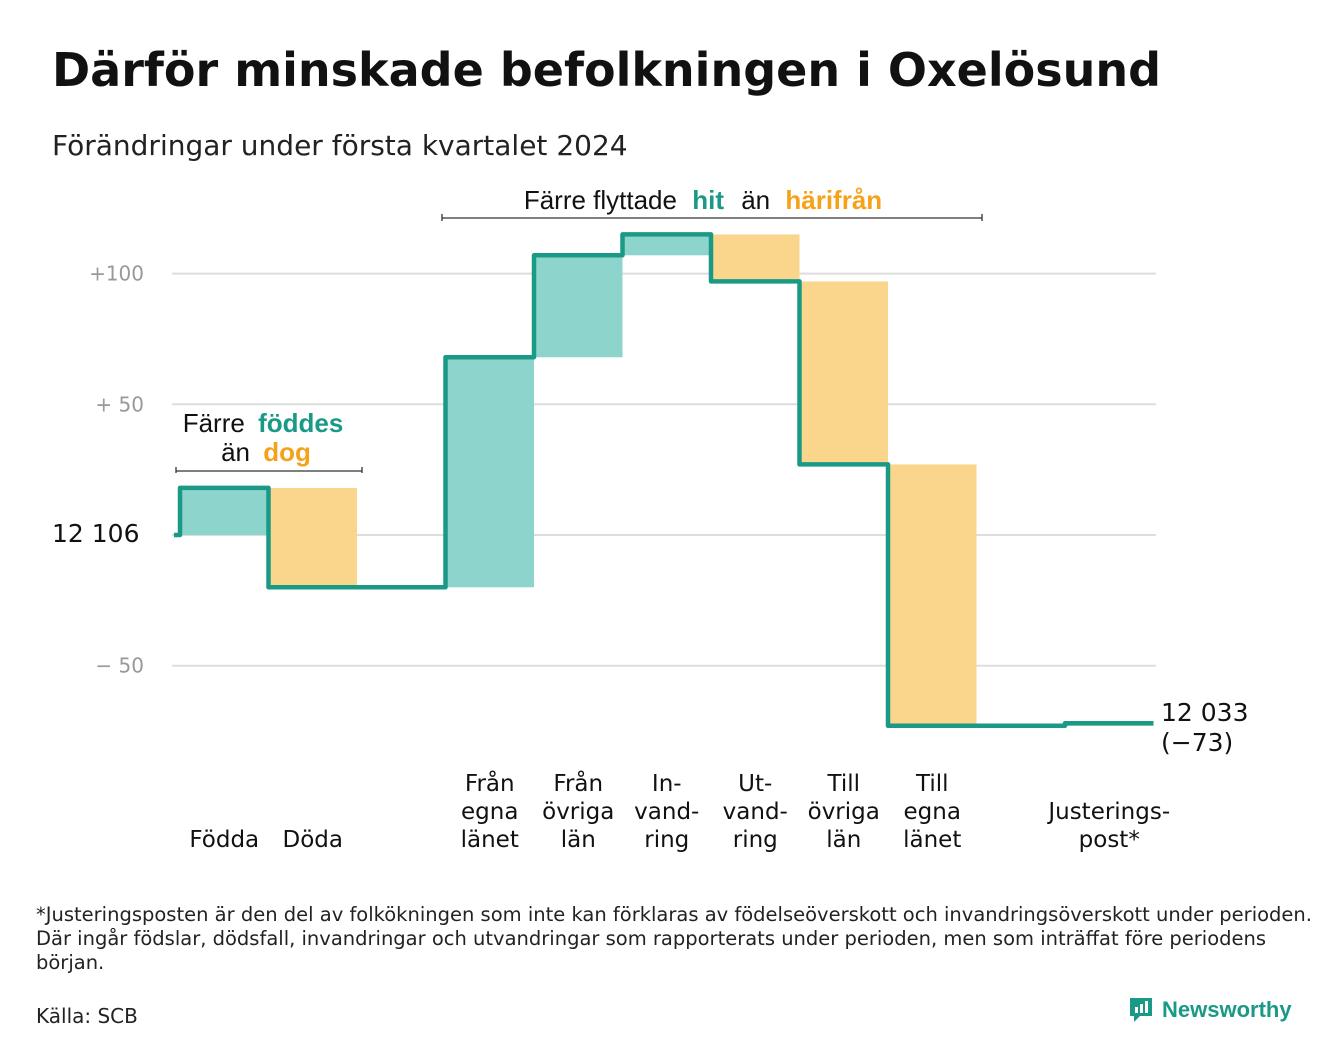  I want to click on svg-text: Färre föddes, so click(263, 423).